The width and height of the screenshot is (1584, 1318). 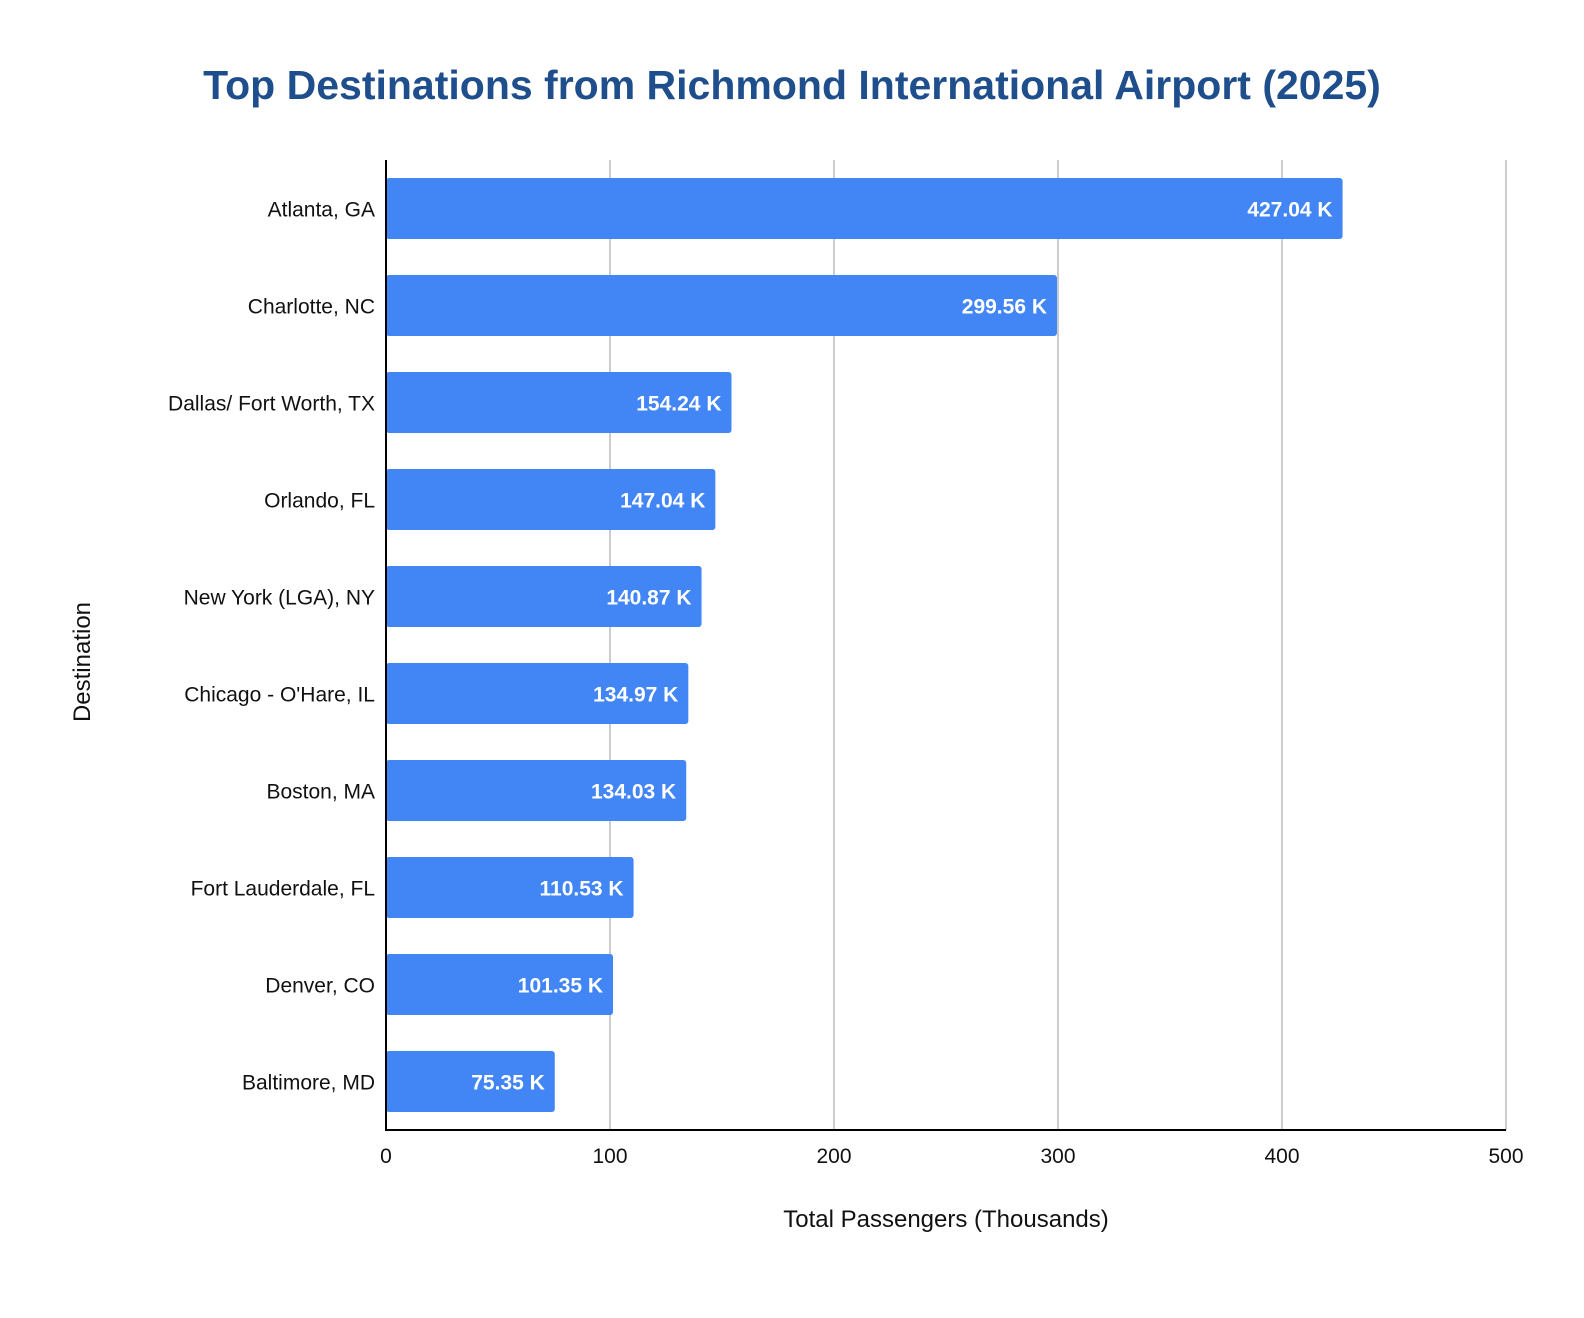 I want to click on y-category-label: Baltimore, MD, so click(x=308, y=1083).